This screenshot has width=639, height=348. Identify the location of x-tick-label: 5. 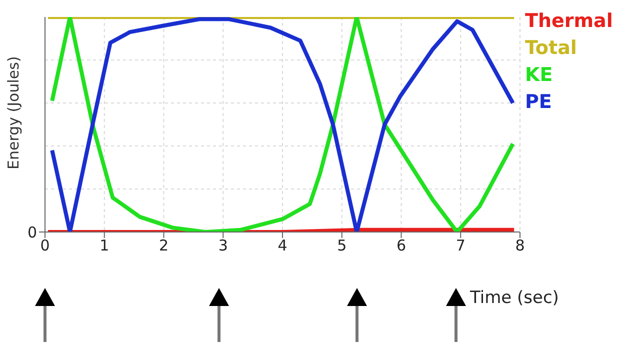
(342, 245).